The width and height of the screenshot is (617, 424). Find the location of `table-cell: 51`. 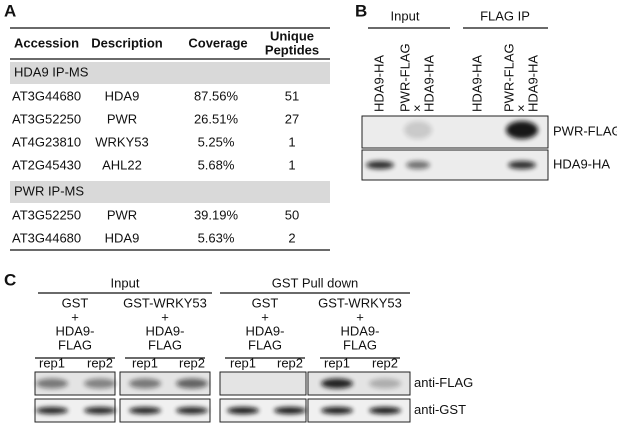

table-cell: 51 is located at coordinates (292, 95).